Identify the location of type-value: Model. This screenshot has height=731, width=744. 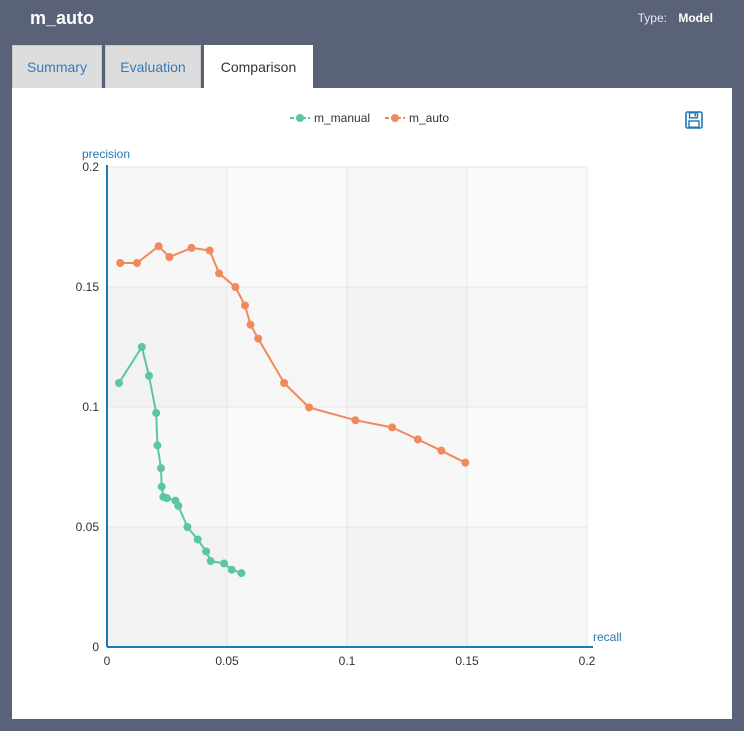
(695, 18).